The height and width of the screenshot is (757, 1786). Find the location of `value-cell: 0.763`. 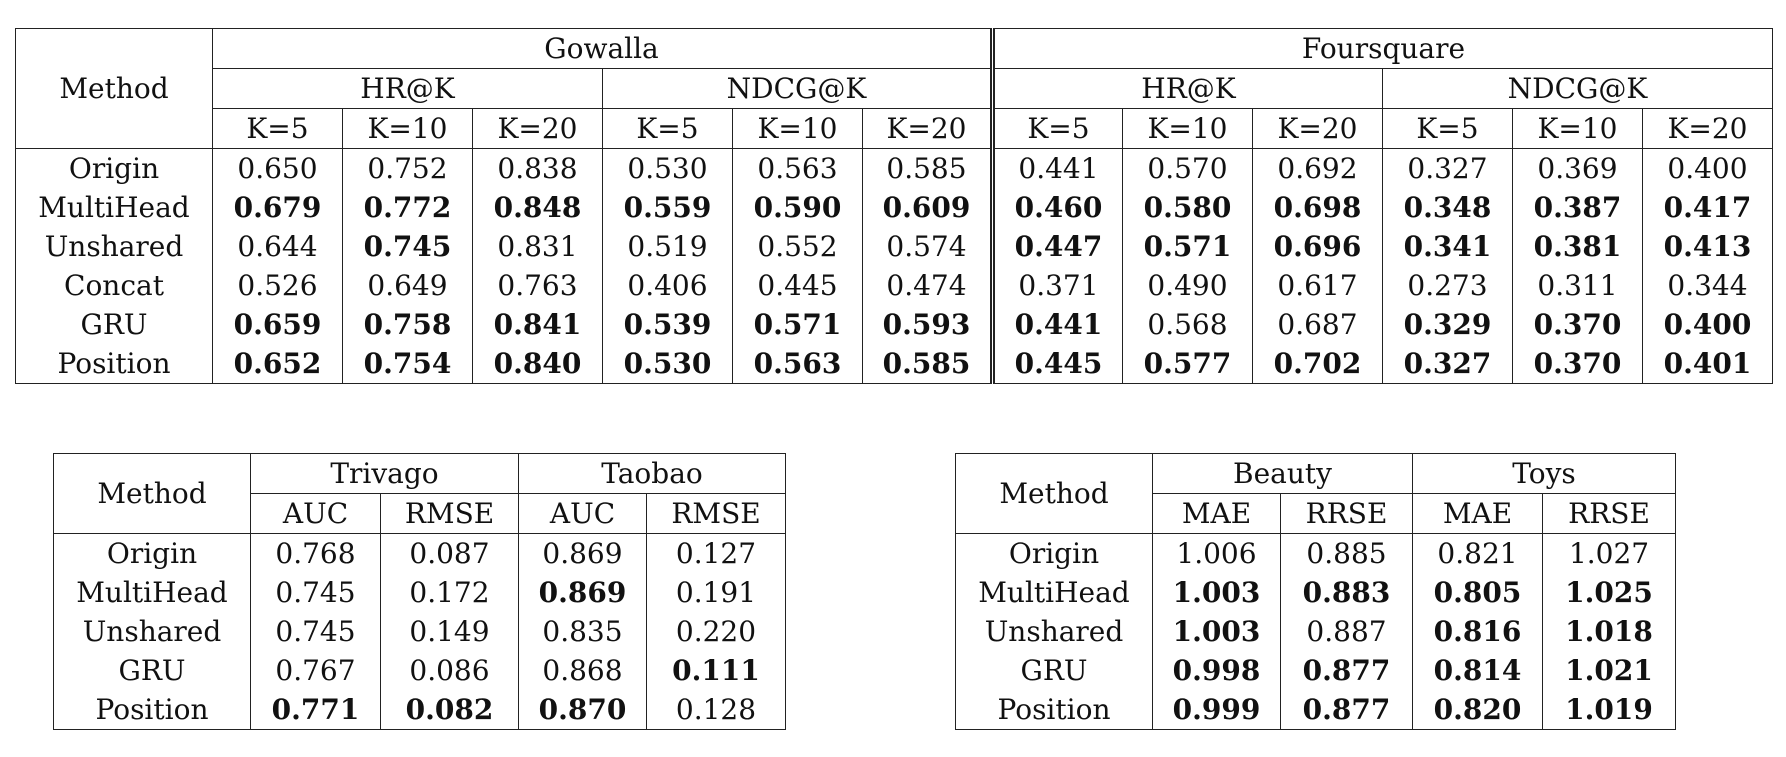

value-cell: 0.763 is located at coordinates (537, 285).